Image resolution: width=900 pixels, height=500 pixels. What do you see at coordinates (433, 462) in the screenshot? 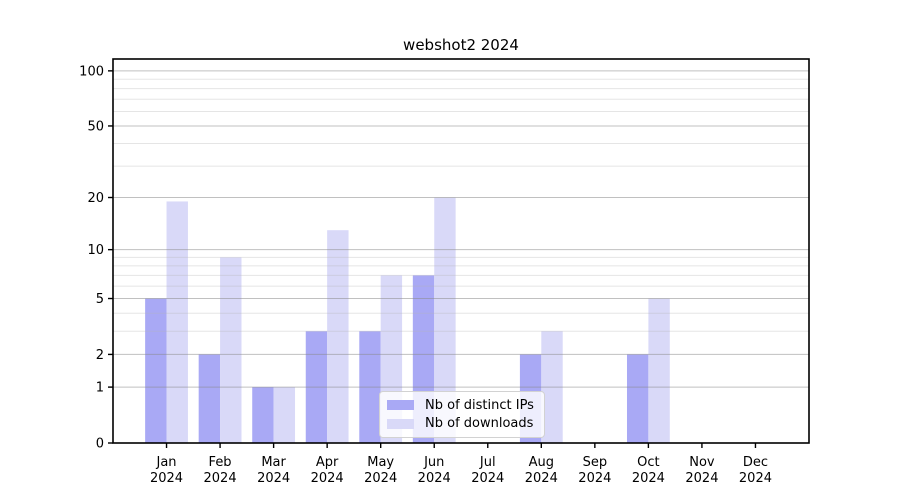
I see `x-tick-label-month: Jun` at bounding box center [433, 462].